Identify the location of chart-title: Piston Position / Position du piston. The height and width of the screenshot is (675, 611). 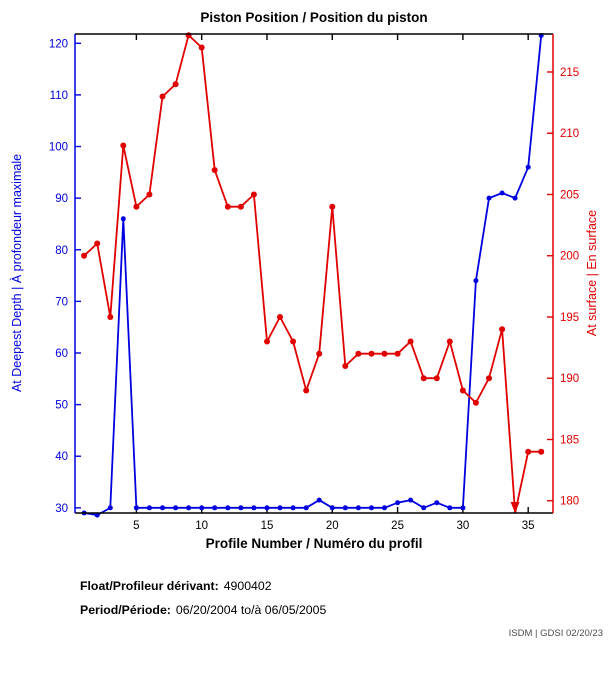
(314, 17).